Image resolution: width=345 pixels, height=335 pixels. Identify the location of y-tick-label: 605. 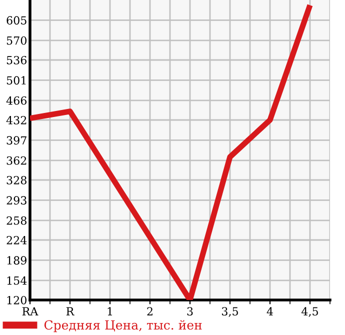
(16, 20).